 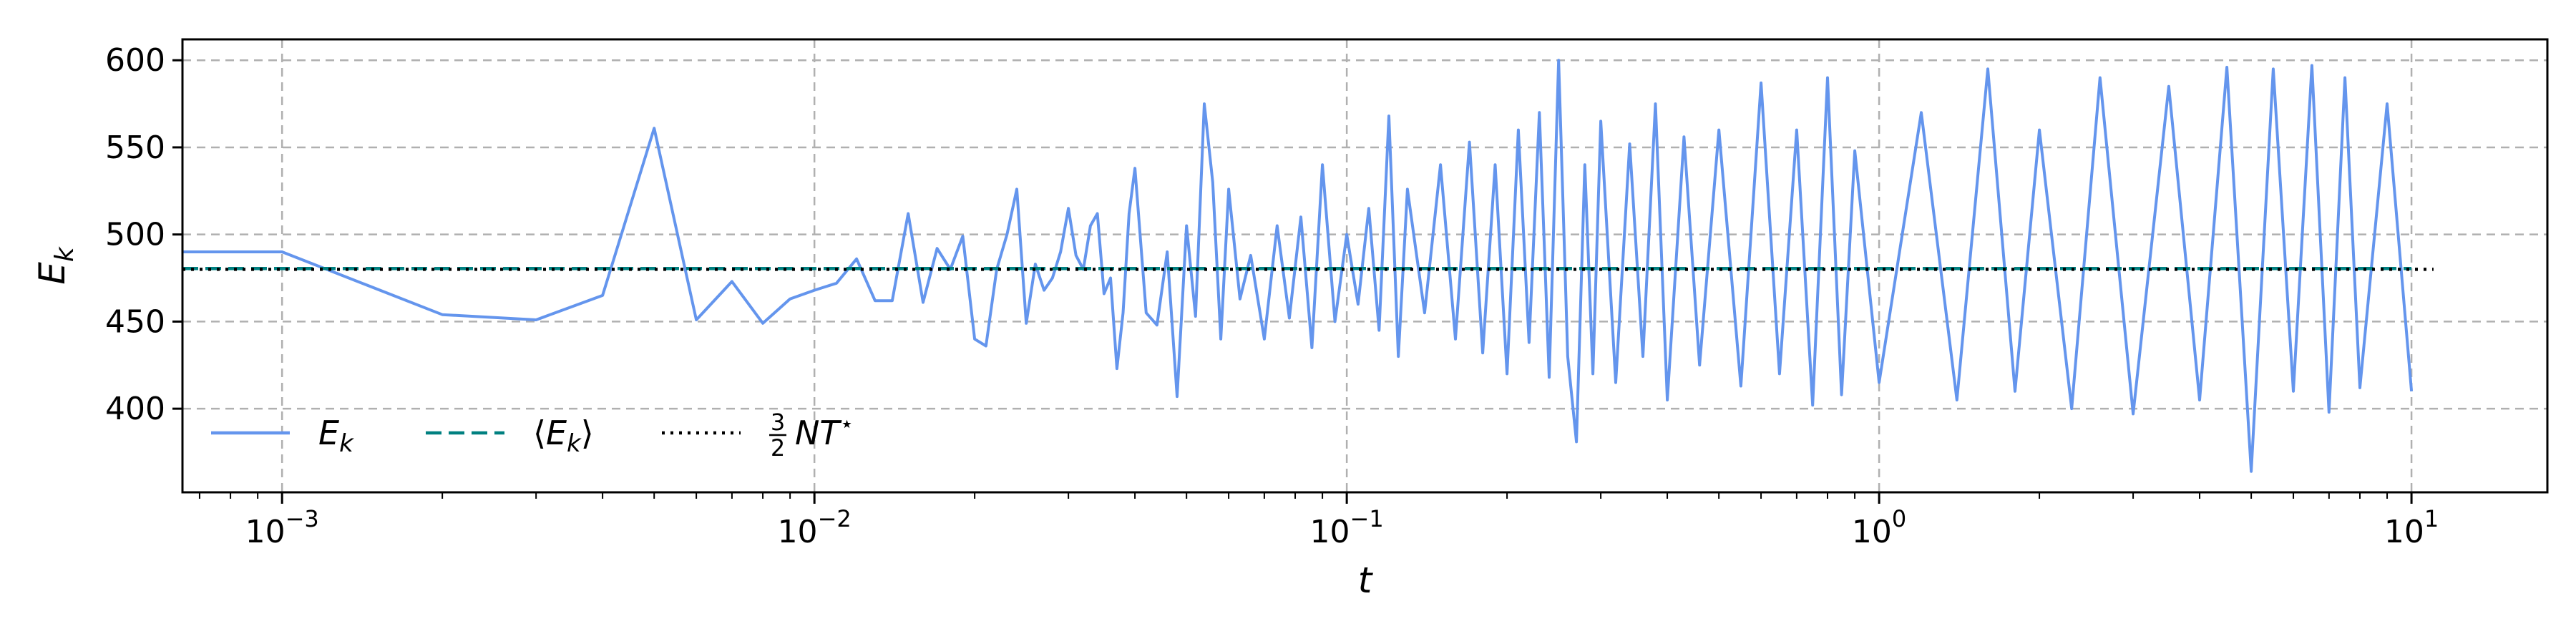 What do you see at coordinates (2411, 527) in the screenshot?
I see `x-tick-label: 10¹` at bounding box center [2411, 527].